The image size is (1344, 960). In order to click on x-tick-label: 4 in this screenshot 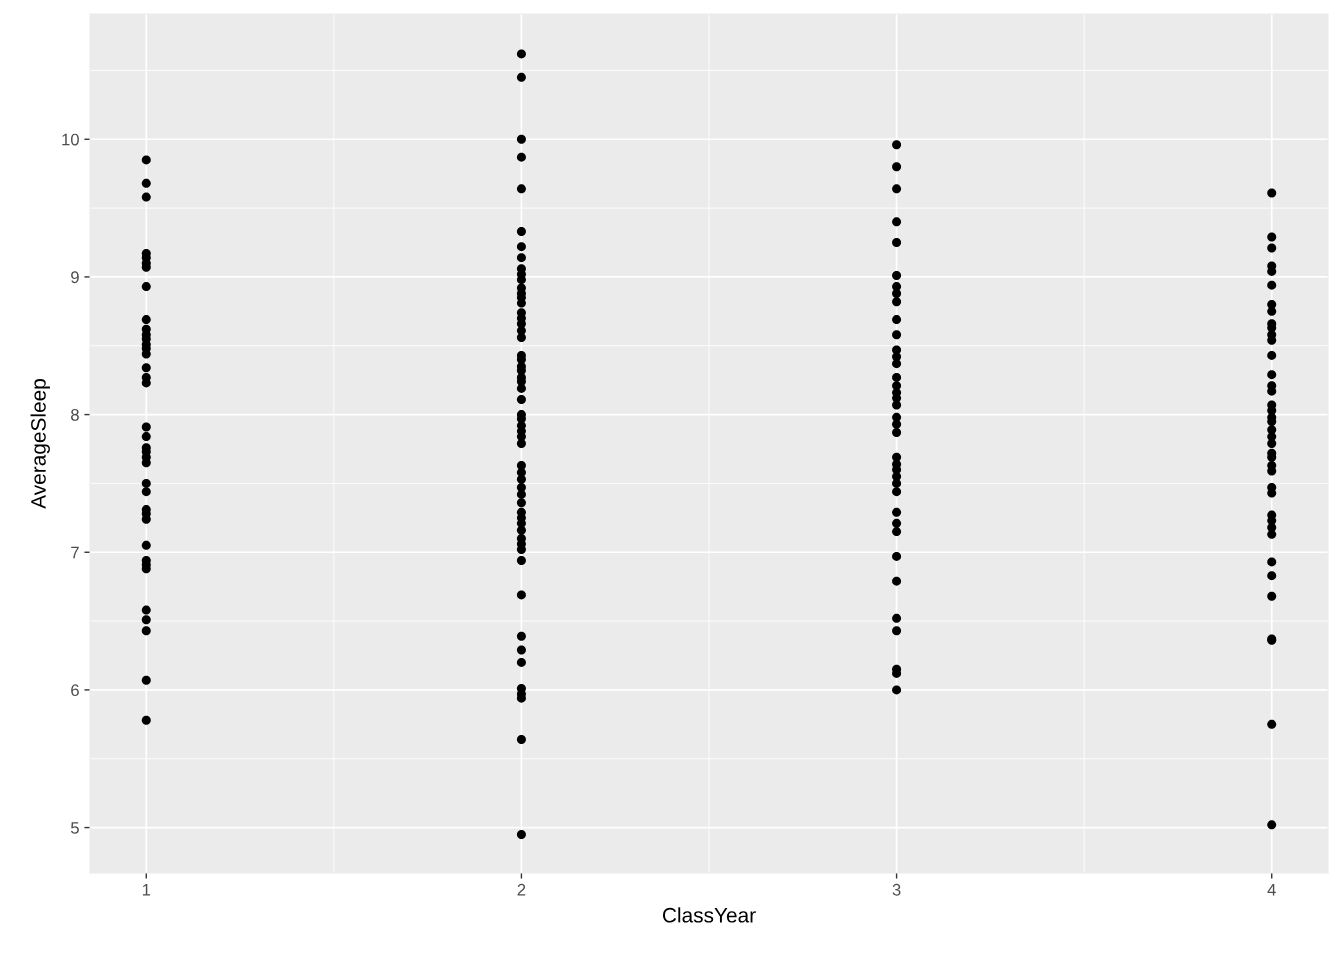, I will do `click(1271, 890)`.